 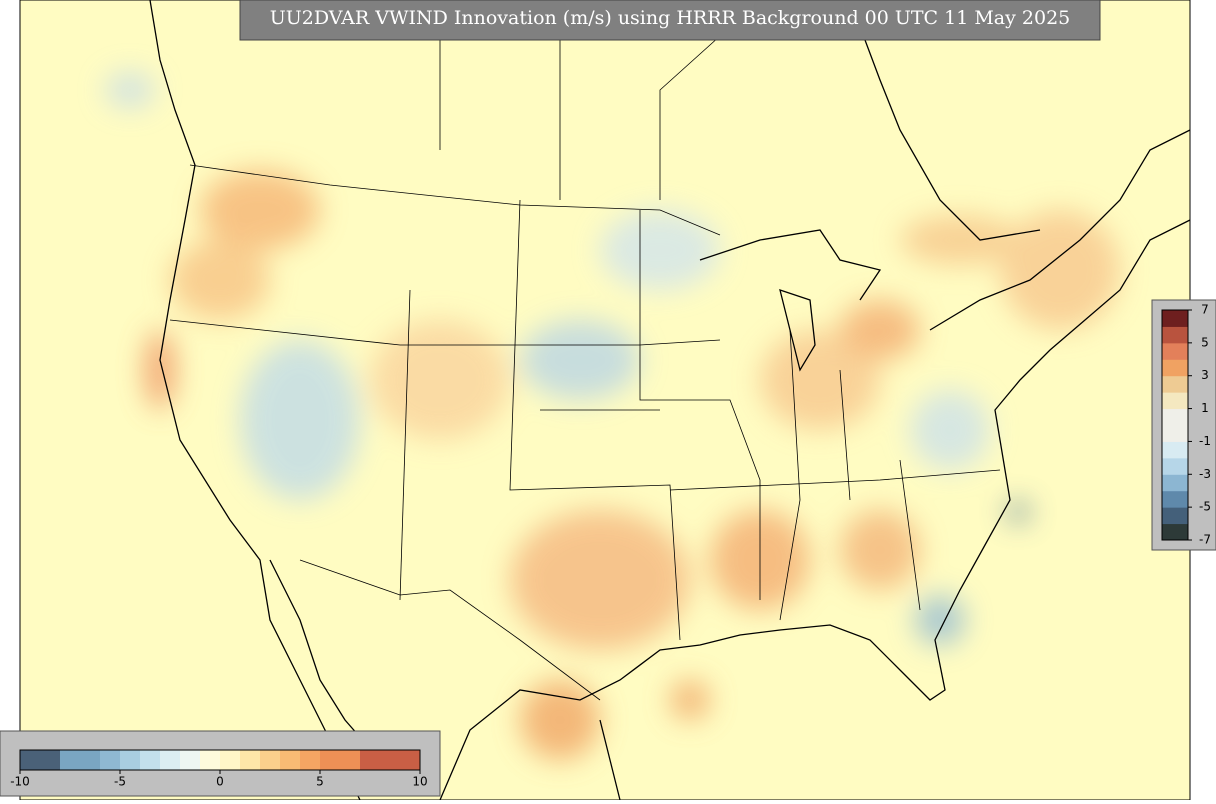 I want to click on tick-label: 7, so click(x=1205, y=310).